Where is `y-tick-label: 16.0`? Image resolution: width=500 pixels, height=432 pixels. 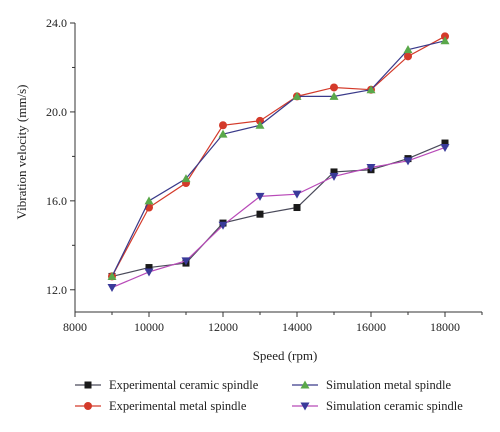
y-tick-label: 16.0 is located at coordinates (56, 201).